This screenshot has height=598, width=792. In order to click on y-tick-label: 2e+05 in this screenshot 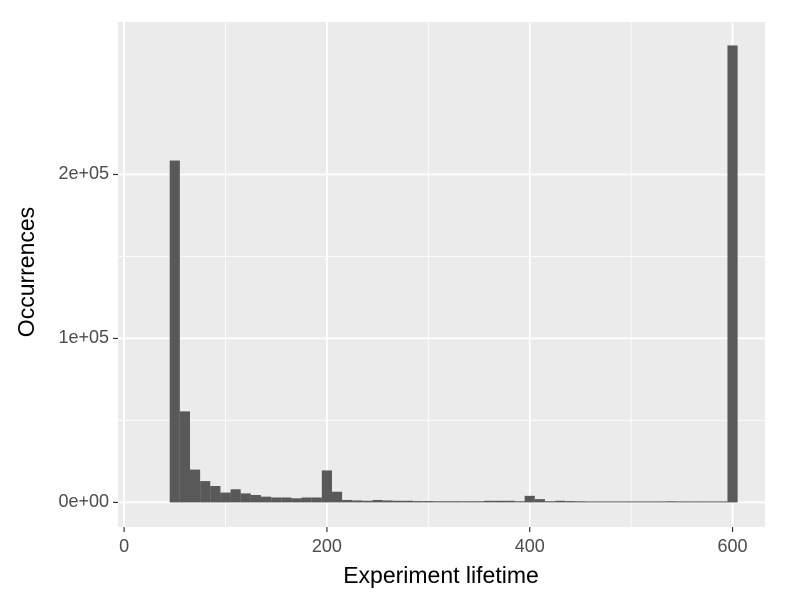, I will do `click(83, 173)`.